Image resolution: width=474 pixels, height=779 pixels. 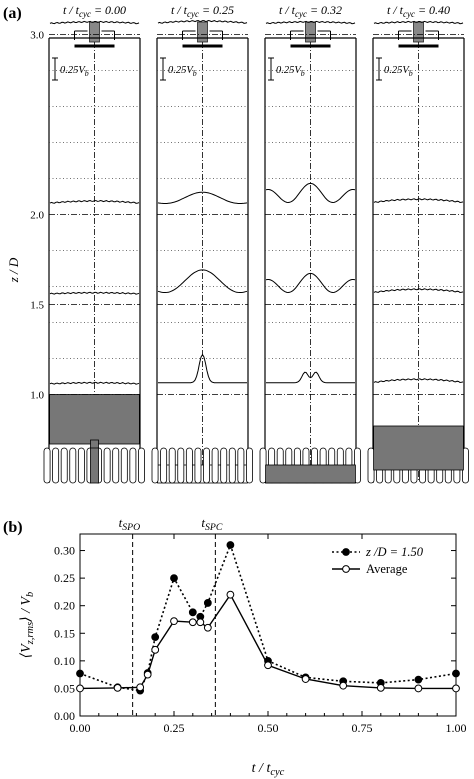 I want to click on x-tick-label: 1.00, so click(x=456, y=728).